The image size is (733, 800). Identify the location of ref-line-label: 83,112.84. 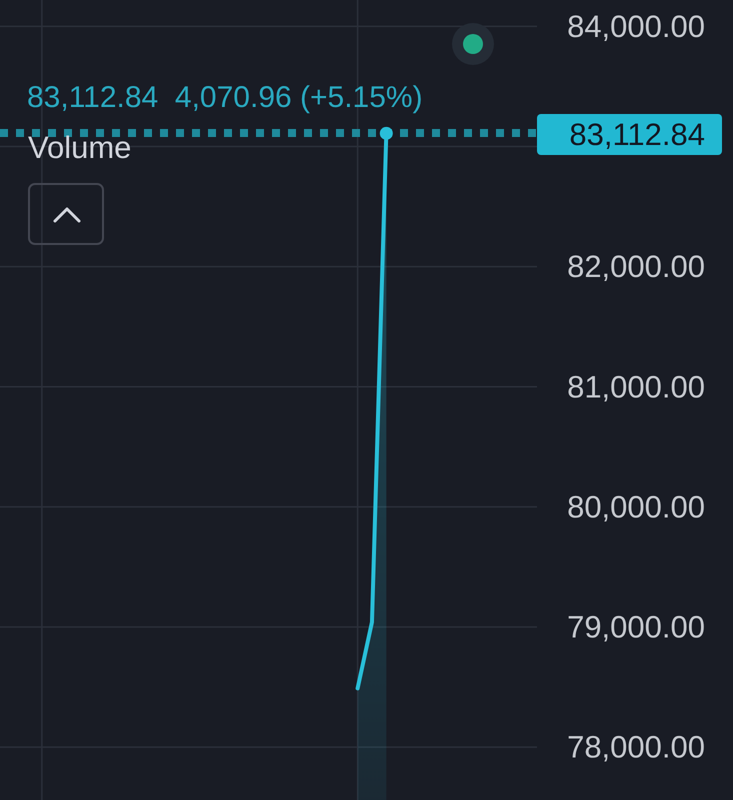
(637, 134).